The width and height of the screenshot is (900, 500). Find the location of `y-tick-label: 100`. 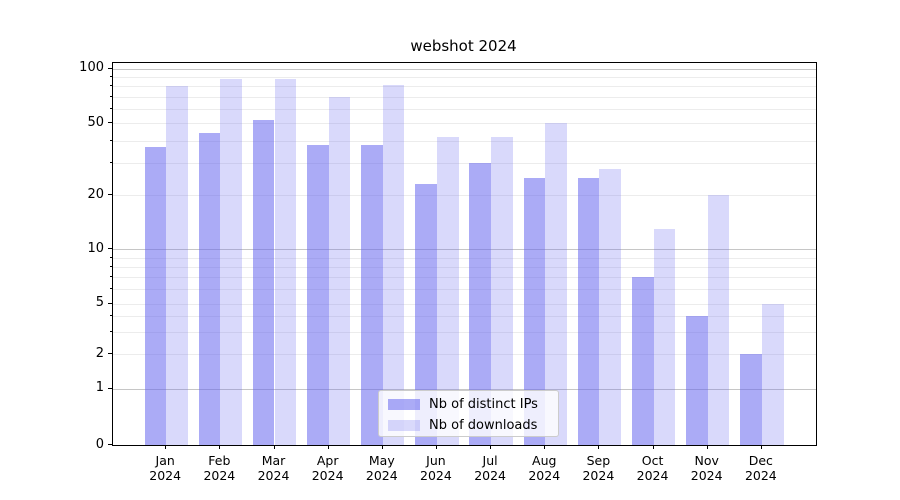

y-tick-label: 100 is located at coordinates (91, 68).